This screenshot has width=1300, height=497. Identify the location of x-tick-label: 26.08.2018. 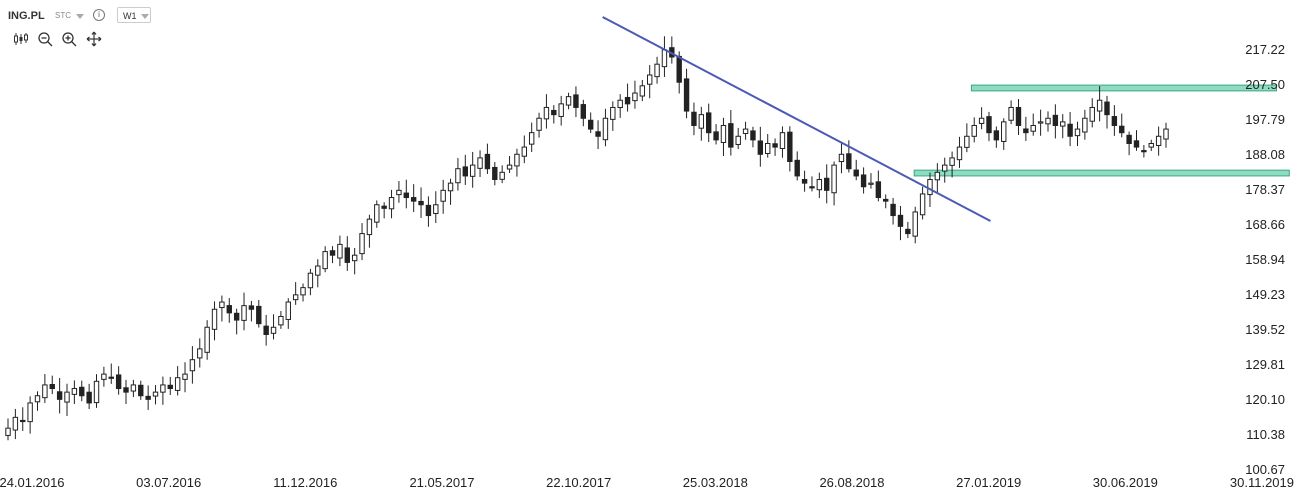
(851, 482).